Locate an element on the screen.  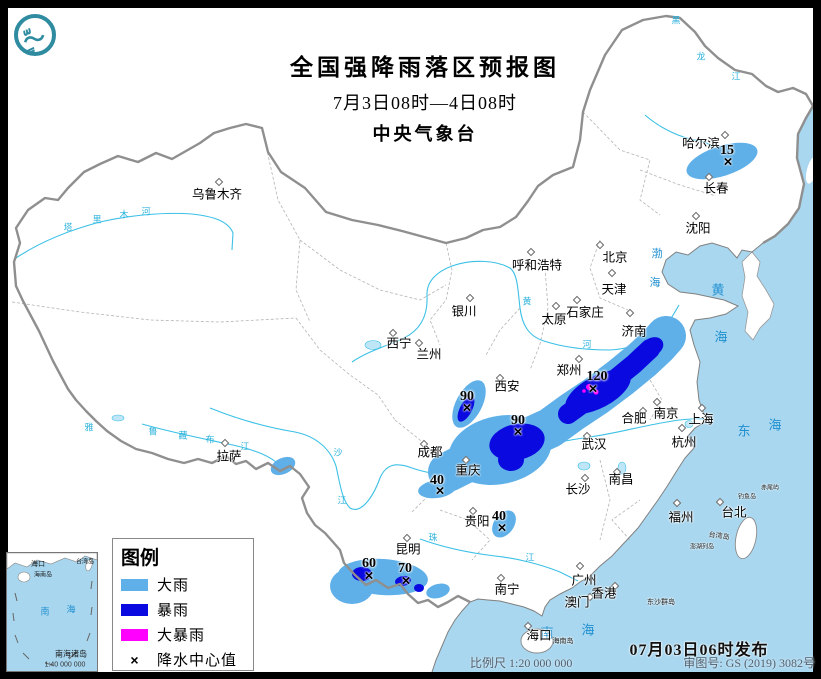
legend-label: 暴雨 is located at coordinates (173, 610).